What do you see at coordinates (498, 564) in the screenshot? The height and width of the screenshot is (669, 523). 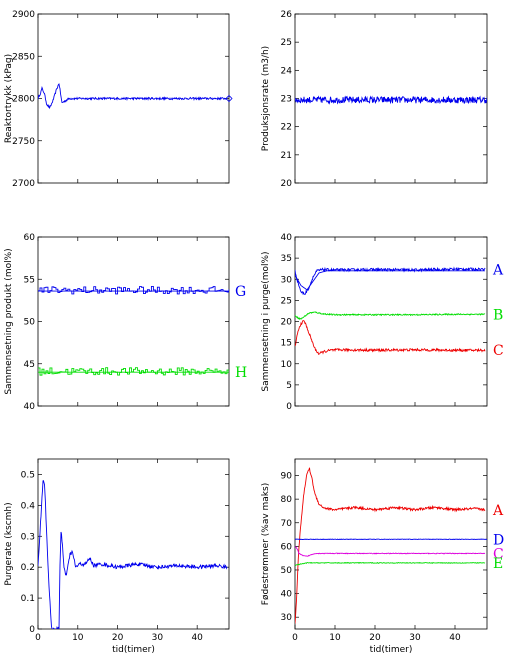 I see `series-tag-label: E` at bounding box center [498, 564].